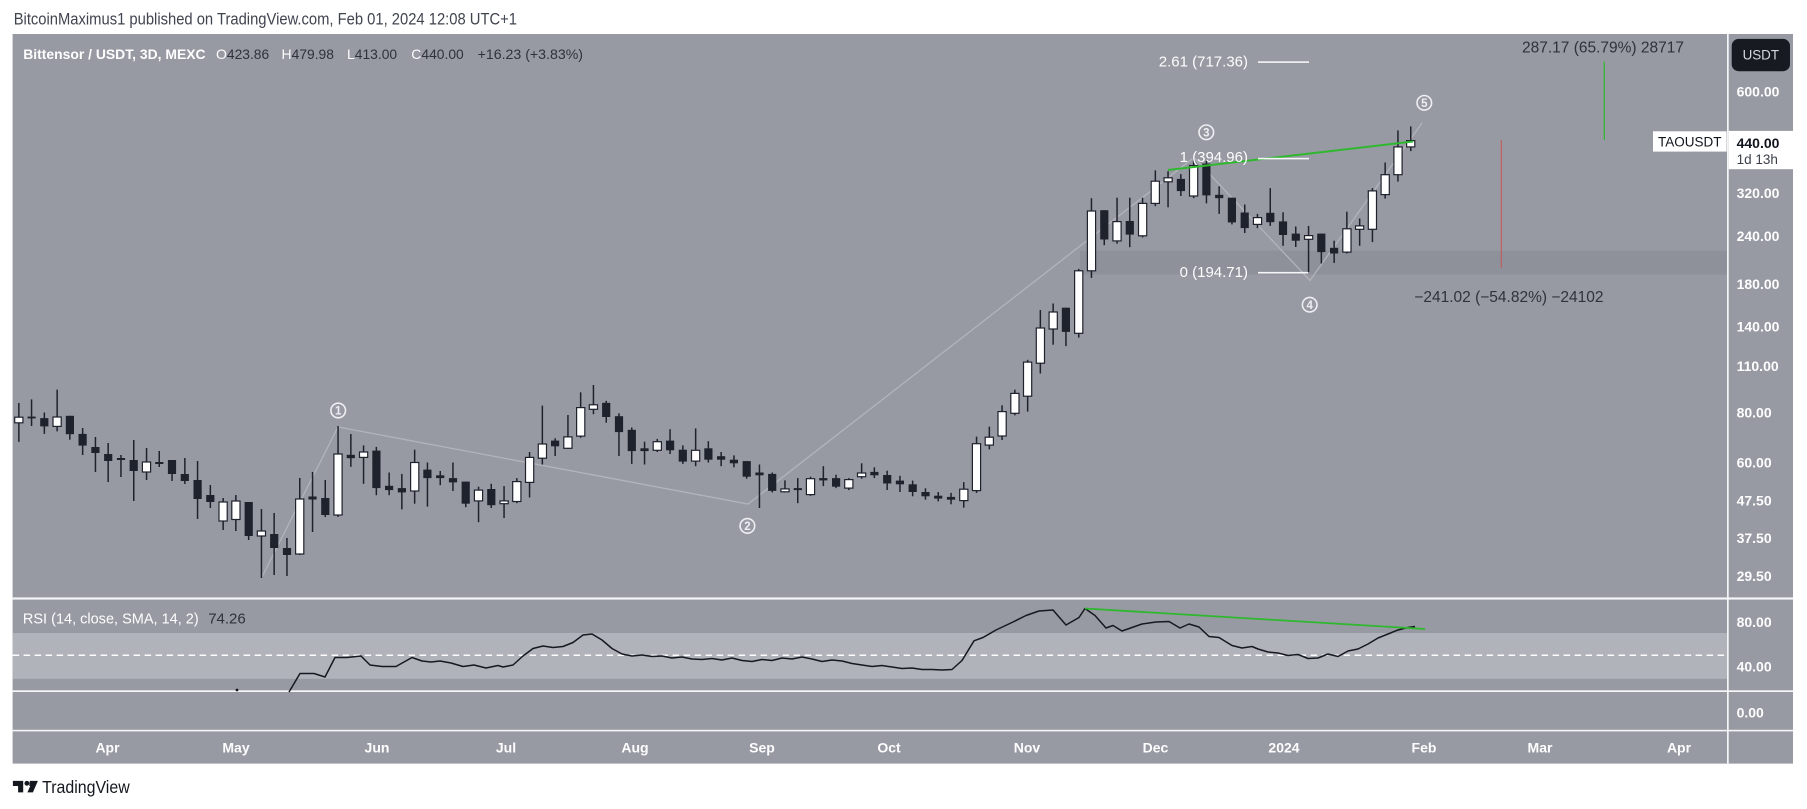  Describe the element at coordinates (506, 748) in the screenshot. I see `svg-text: Jul` at that location.